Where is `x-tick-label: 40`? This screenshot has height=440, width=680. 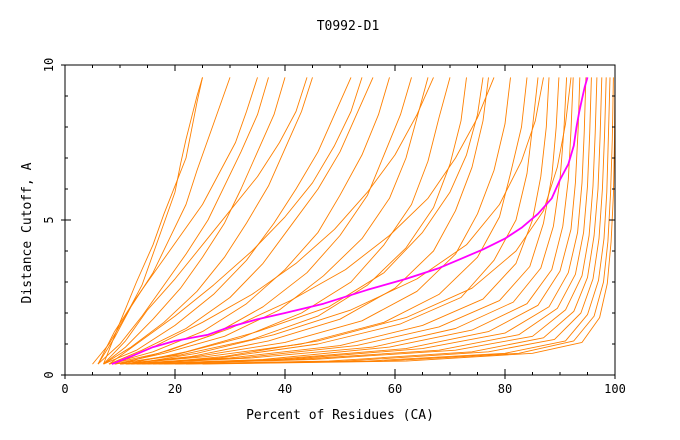
x-tick-label: 40 is located at coordinates (285, 389).